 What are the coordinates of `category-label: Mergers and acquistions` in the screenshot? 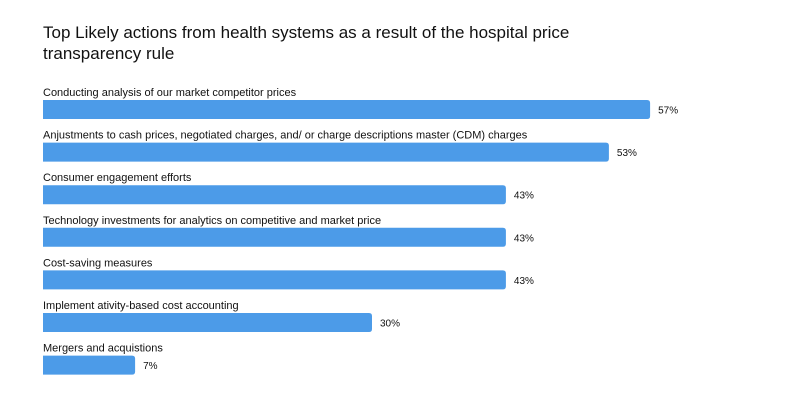 It's located at (103, 349).